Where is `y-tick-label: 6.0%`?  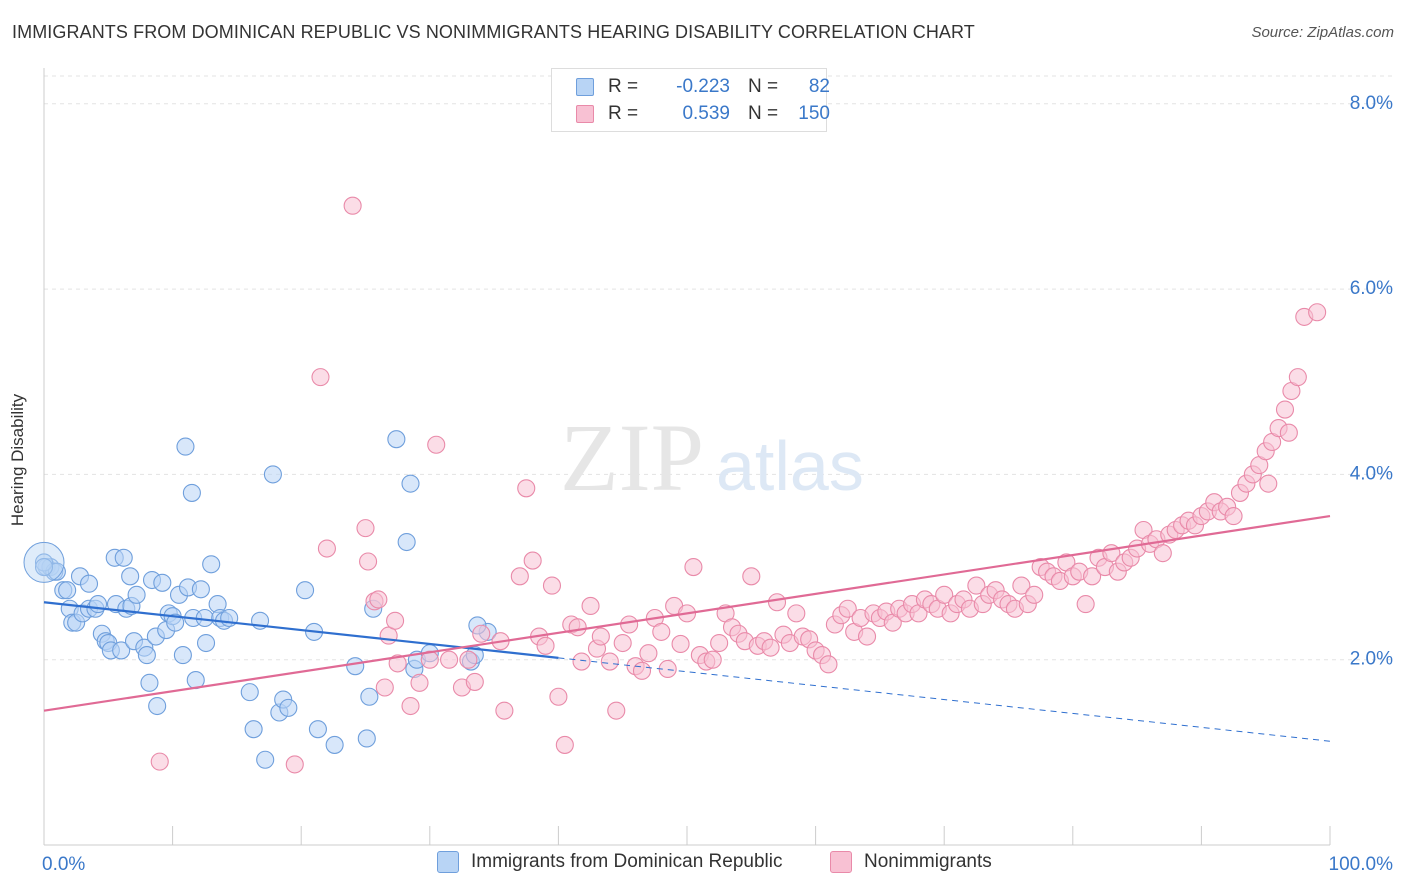
y-tick-label: 6.0% is located at coordinates (1371, 288).